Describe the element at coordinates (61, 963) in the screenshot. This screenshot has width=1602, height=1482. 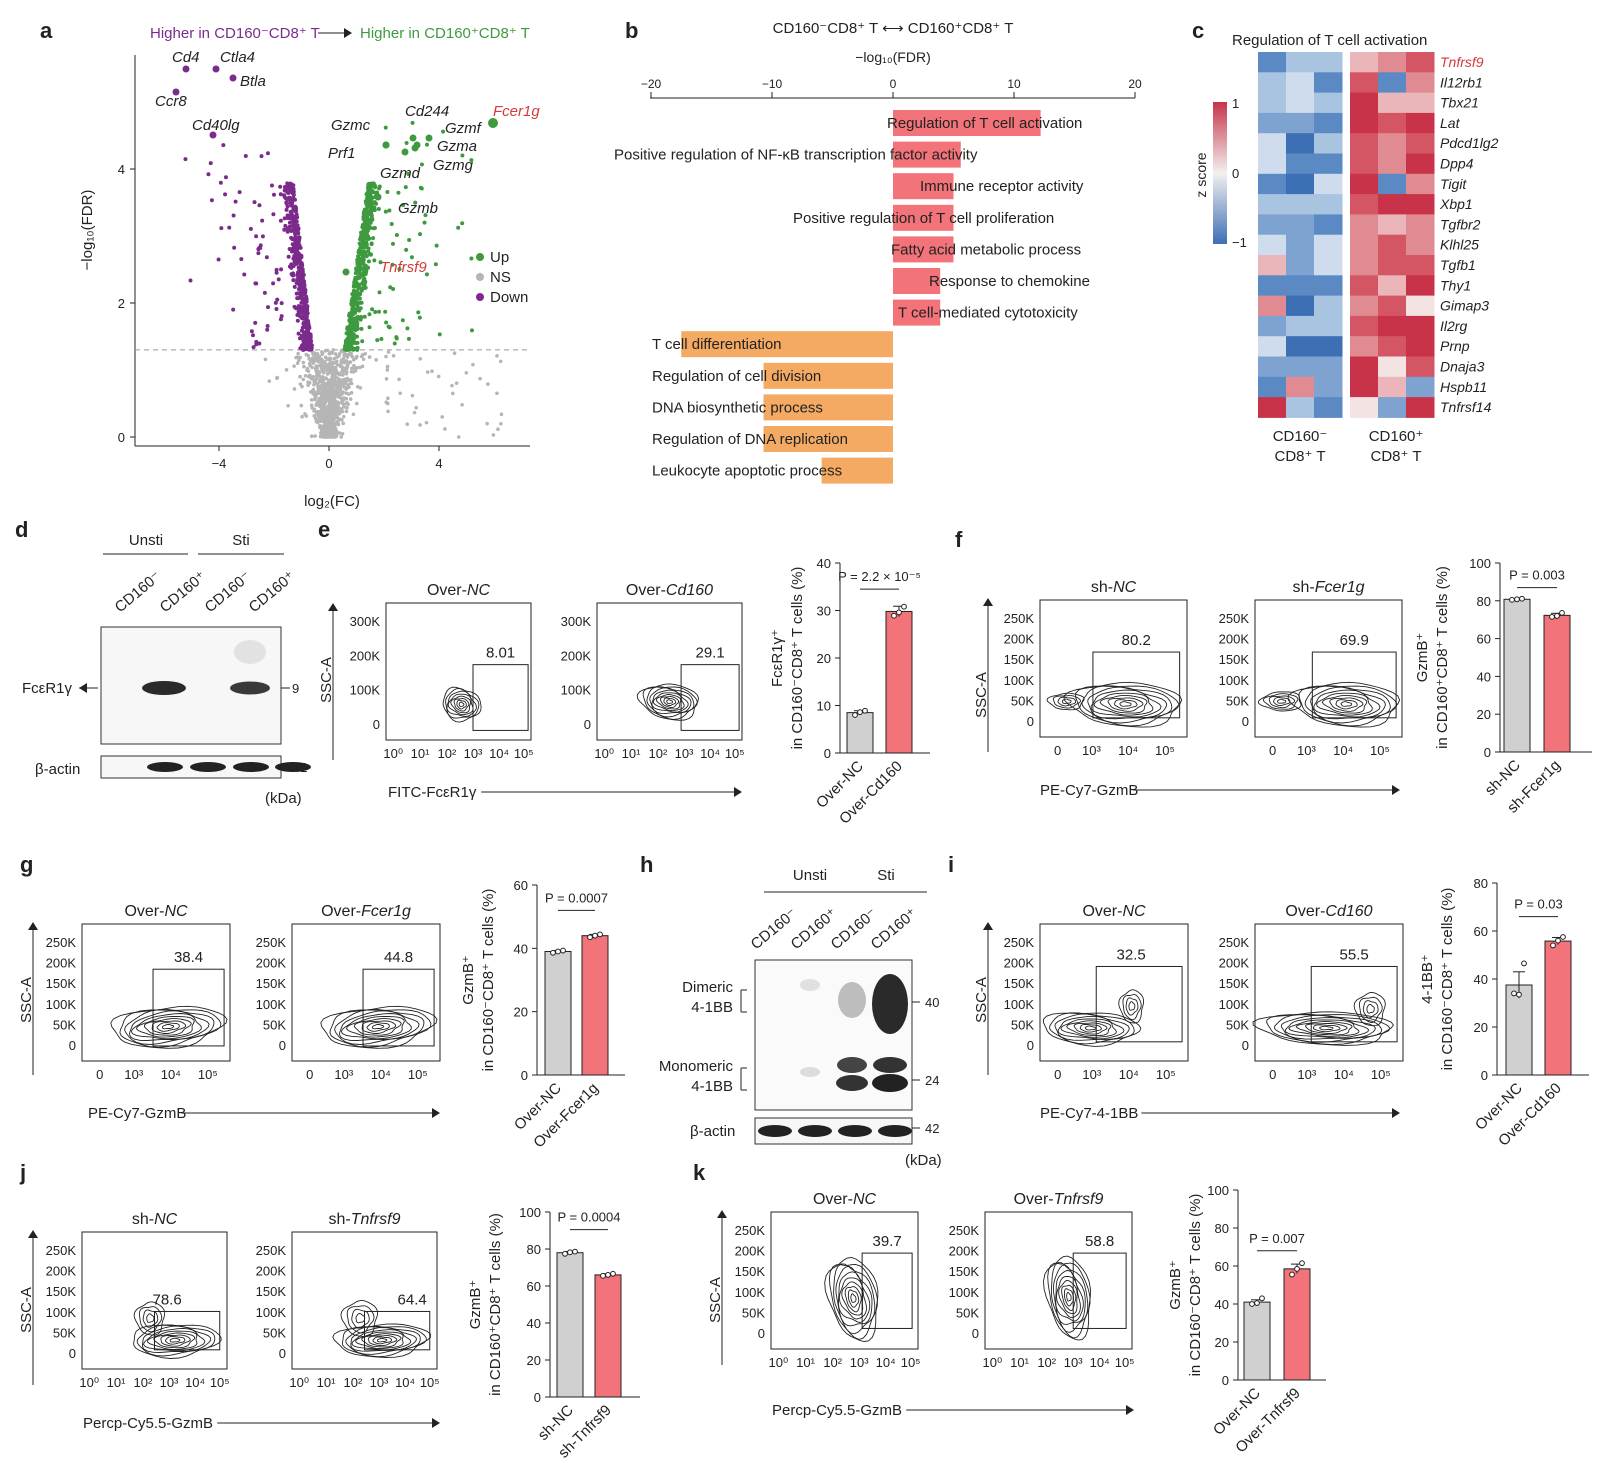
I see `g-ytick-label: 200K` at that location.